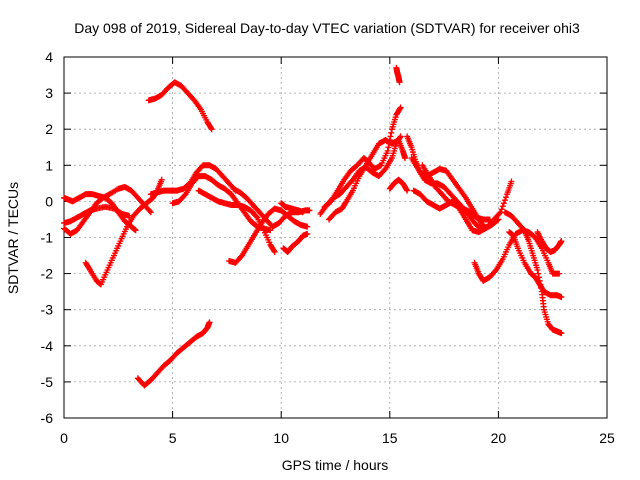 This screenshot has height=480, width=640. What do you see at coordinates (49, 93) in the screenshot?
I see `y-tick-label: 3` at bounding box center [49, 93].